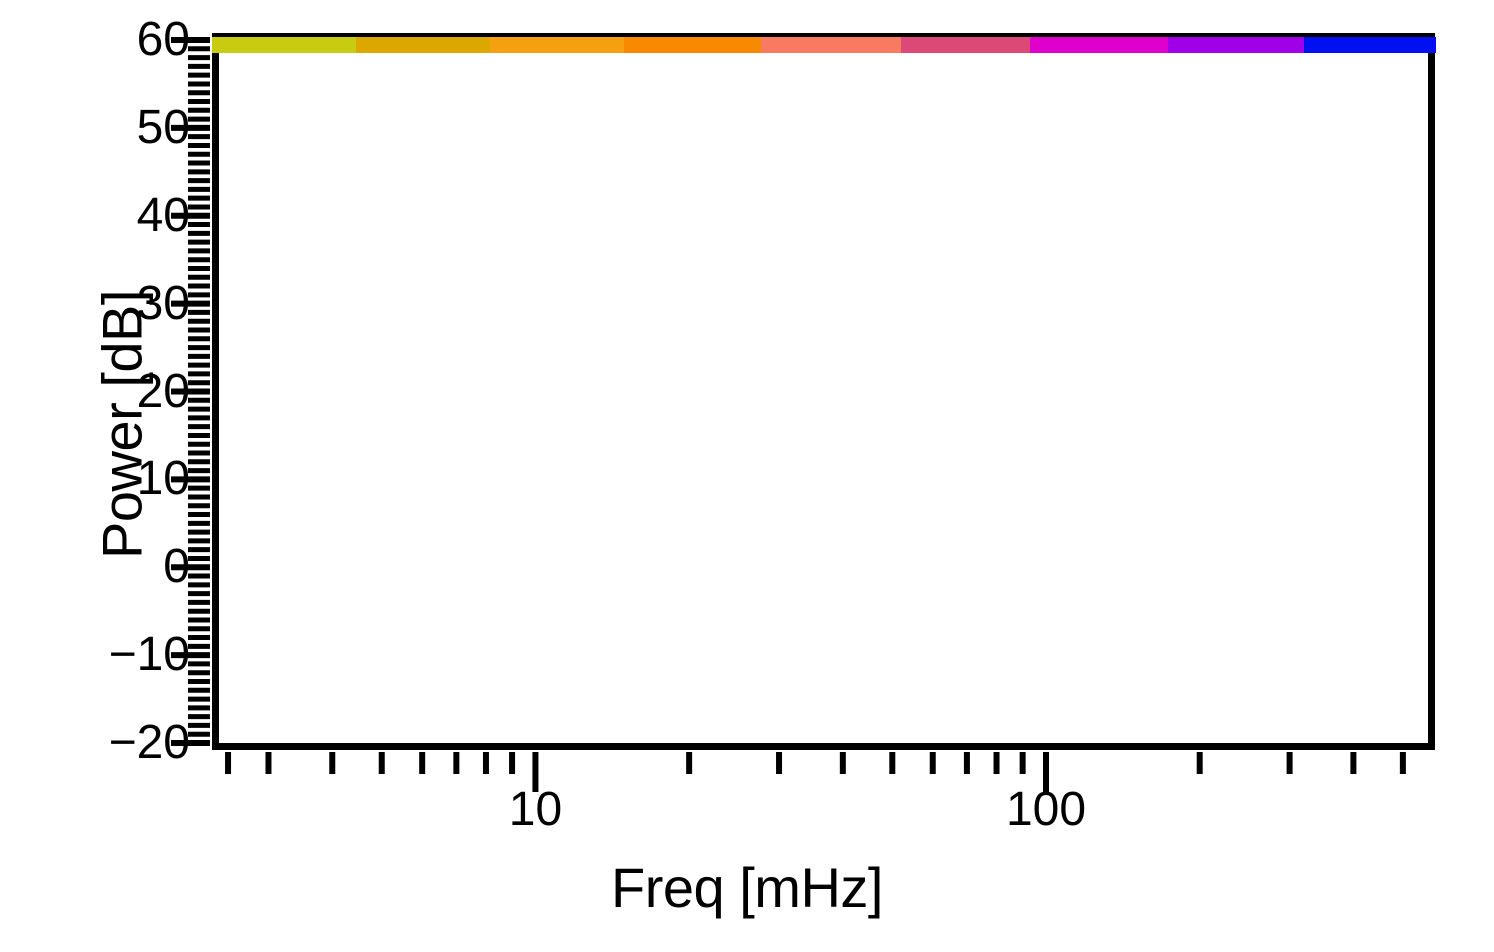 The width and height of the screenshot is (1494, 952). I want to click on y-tick-50: 50, so click(163, 127).